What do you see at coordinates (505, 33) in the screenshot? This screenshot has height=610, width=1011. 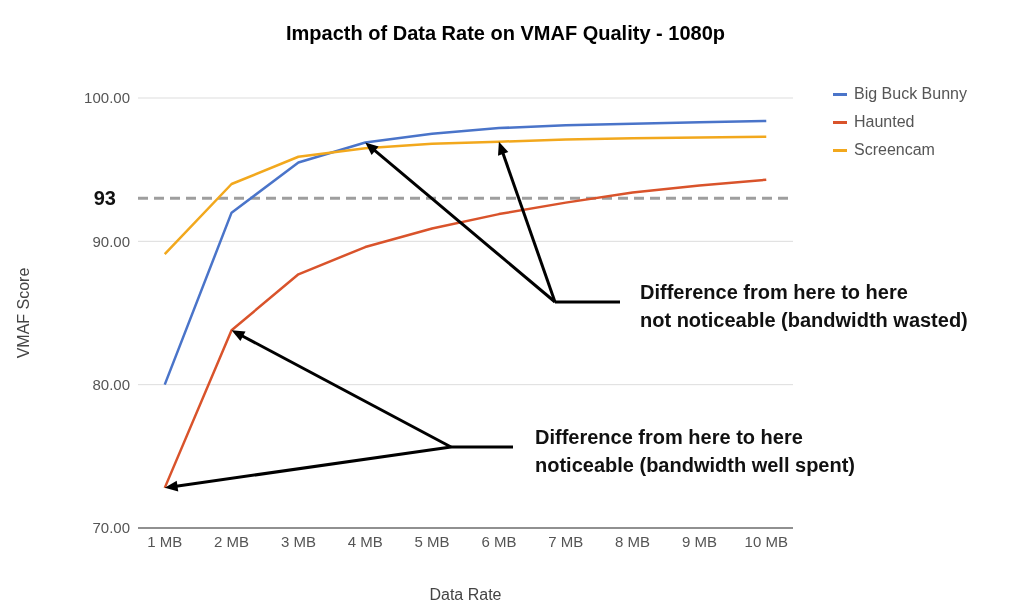 I see `chart-title: Impacth of Data Rate on VMAF Quality - 1080p` at bounding box center [505, 33].